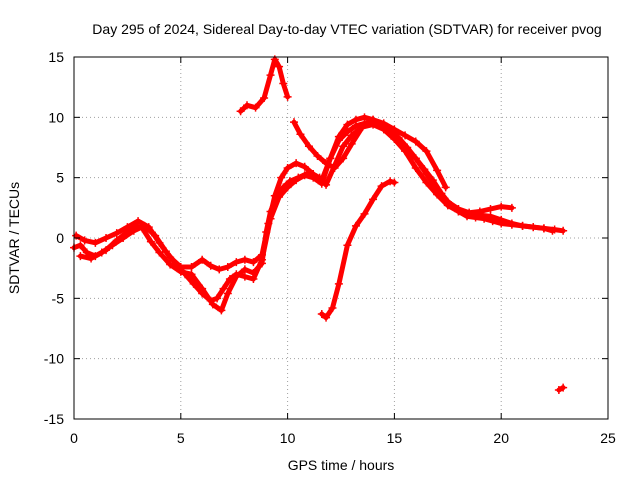 The width and height of the screenshot is (640, 480). I want to click on y-tick-label: -5, so click(58, 298).